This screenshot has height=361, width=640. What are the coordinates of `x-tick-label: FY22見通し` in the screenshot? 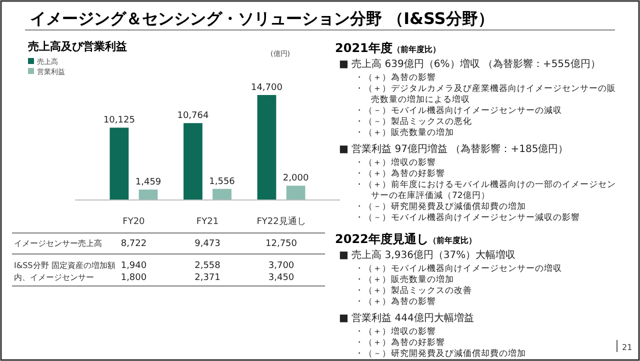 It's located at (281, 221).